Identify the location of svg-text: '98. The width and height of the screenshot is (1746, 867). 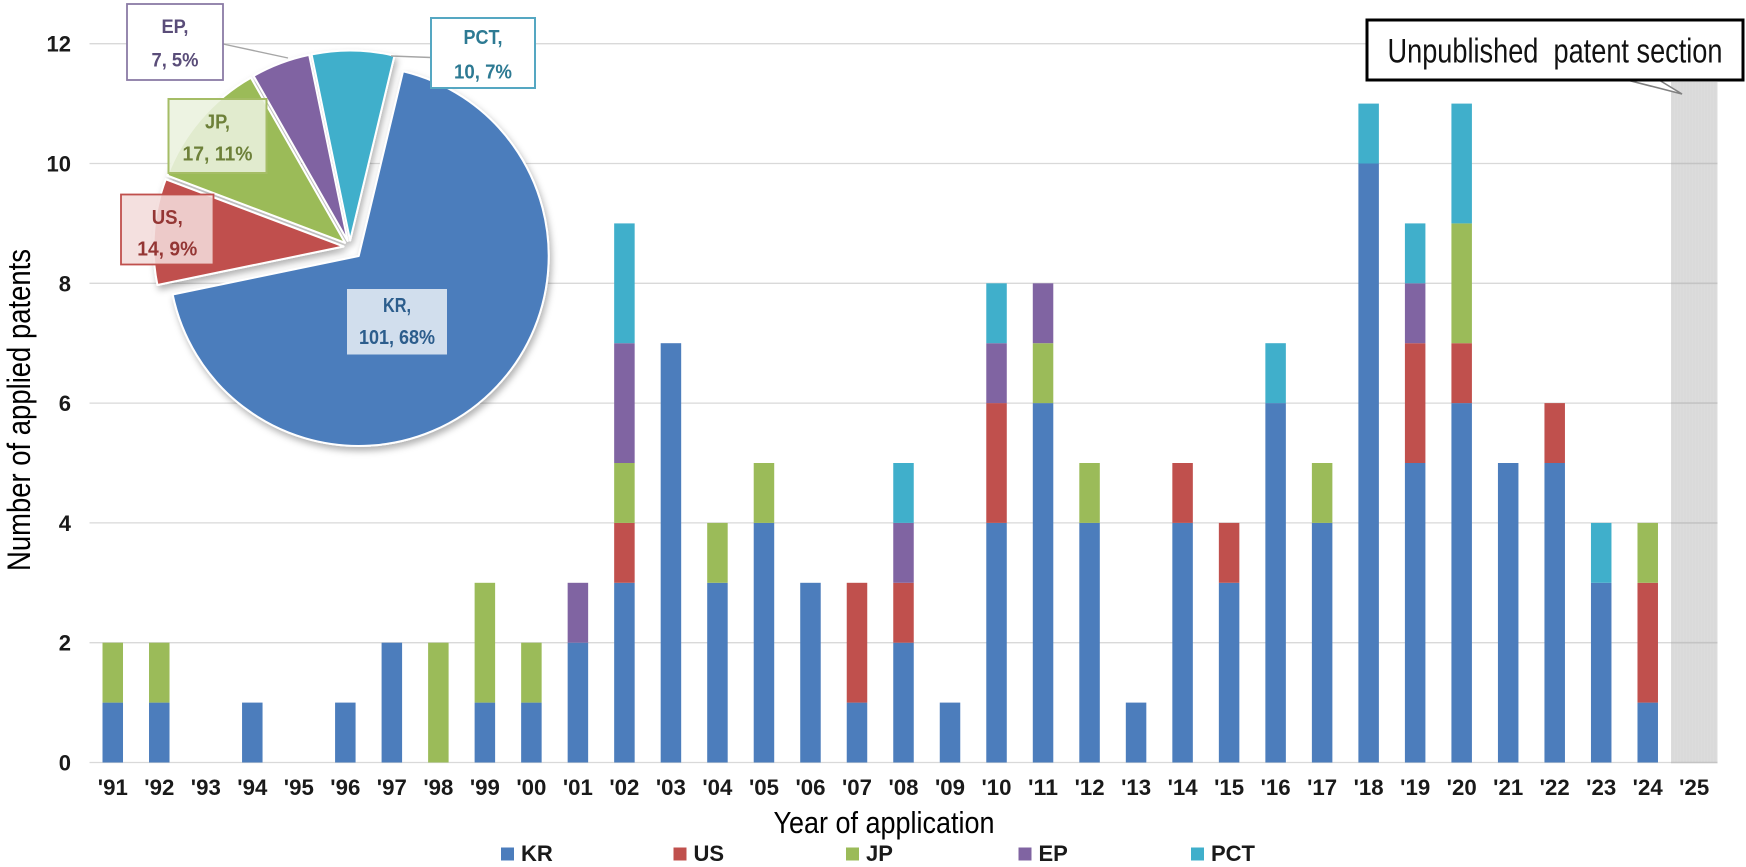
(438, 787).